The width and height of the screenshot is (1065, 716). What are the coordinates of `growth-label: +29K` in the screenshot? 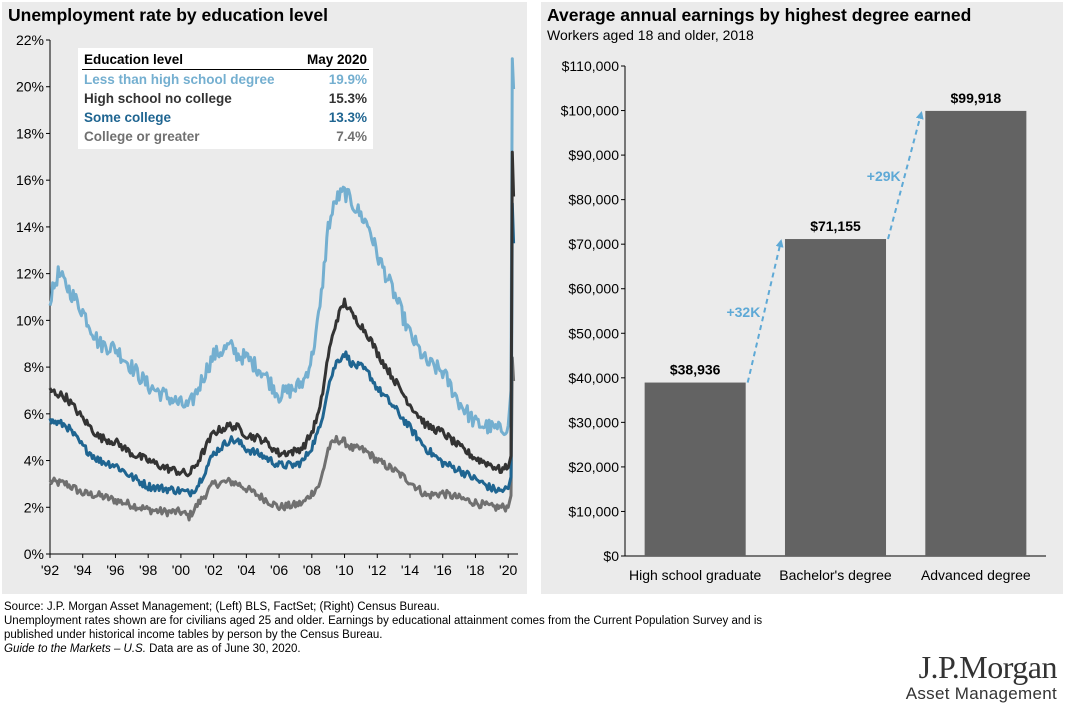 It's located at (884, 176).